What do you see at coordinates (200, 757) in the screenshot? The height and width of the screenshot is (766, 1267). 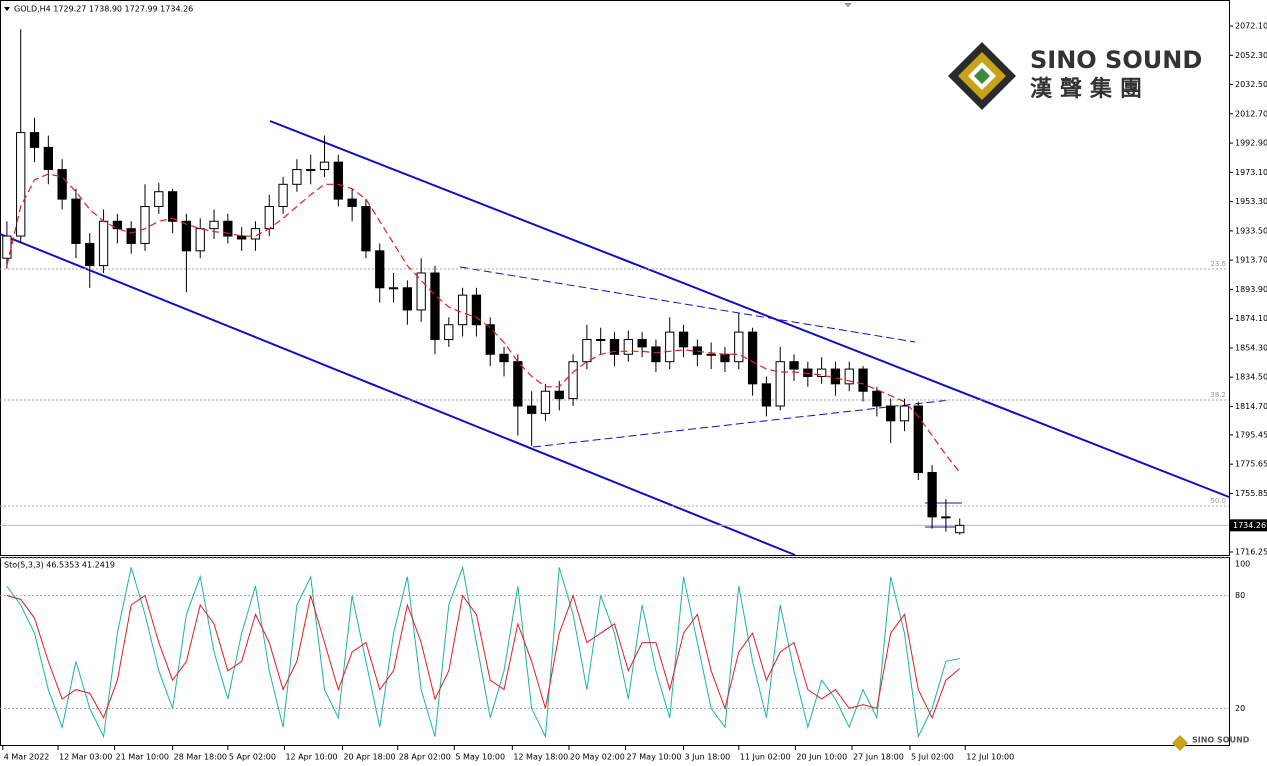 I see `x-tick-label: 28 Mar 18:00` at bounding box center [200, 757].